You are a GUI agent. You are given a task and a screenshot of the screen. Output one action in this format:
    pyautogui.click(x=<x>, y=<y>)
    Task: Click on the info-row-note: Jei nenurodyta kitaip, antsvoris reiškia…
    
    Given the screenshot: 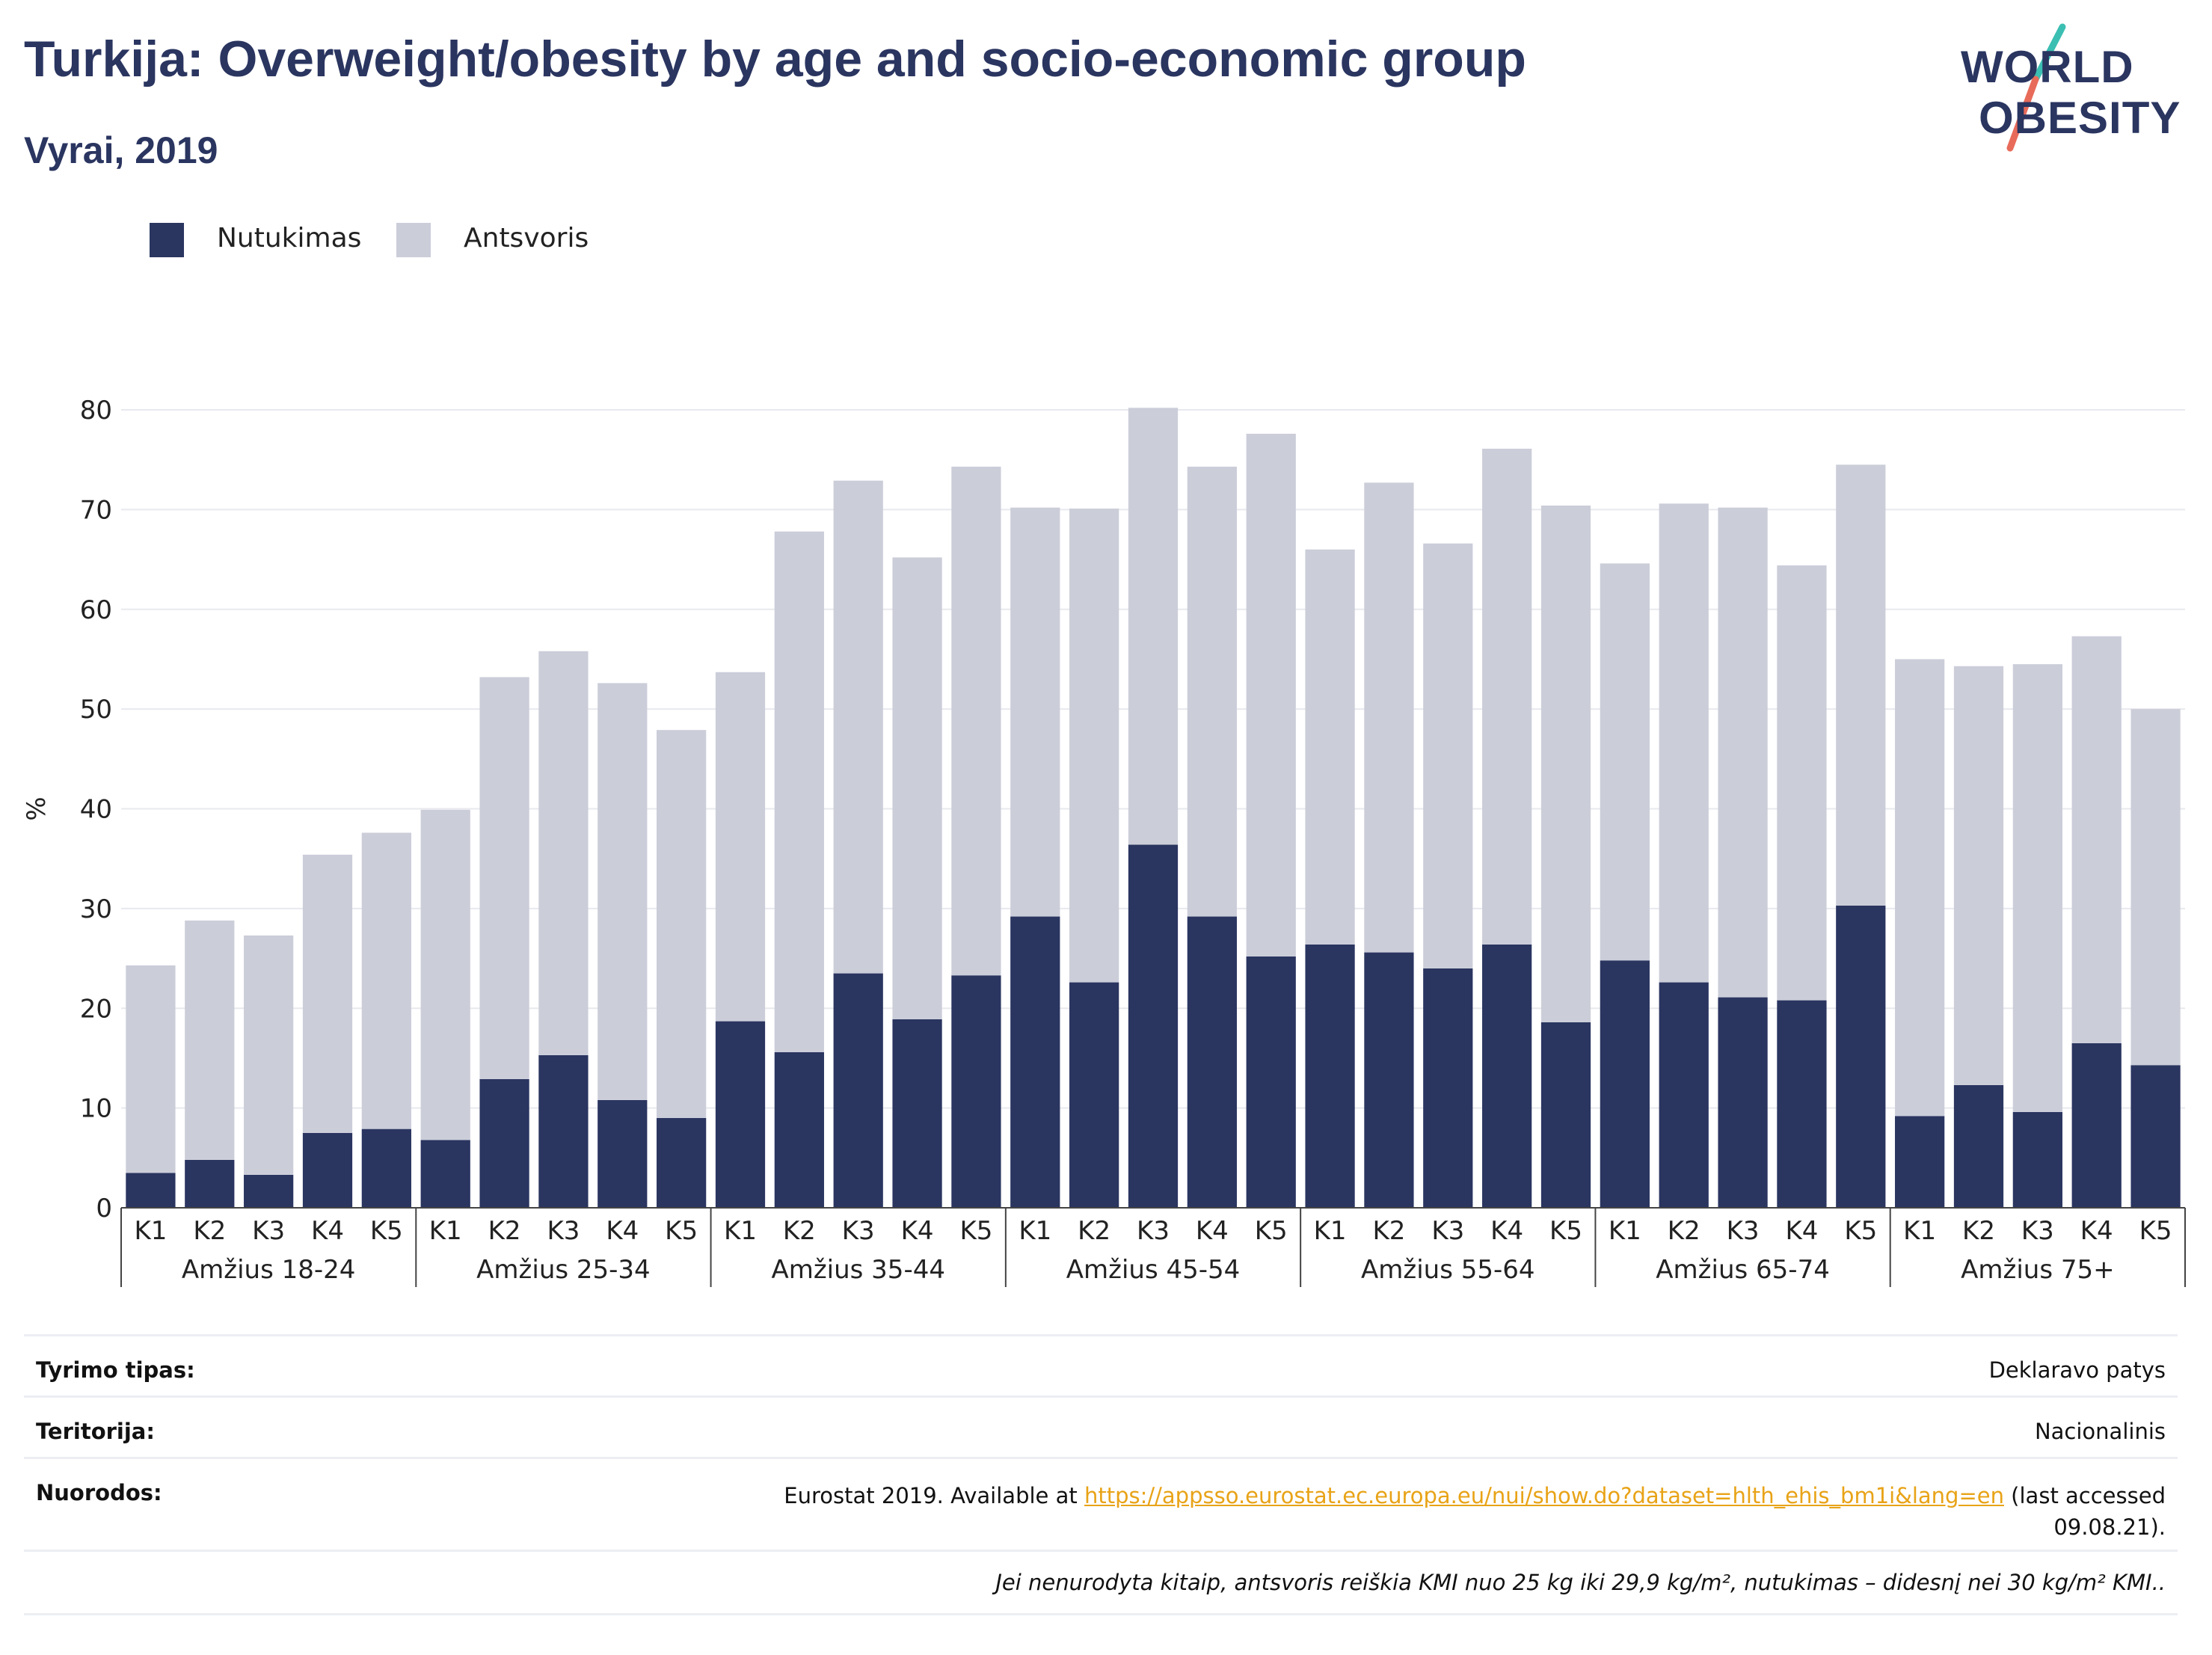 What is the action you would take?
    pyautogui.click(x=1101, y=1582)
    